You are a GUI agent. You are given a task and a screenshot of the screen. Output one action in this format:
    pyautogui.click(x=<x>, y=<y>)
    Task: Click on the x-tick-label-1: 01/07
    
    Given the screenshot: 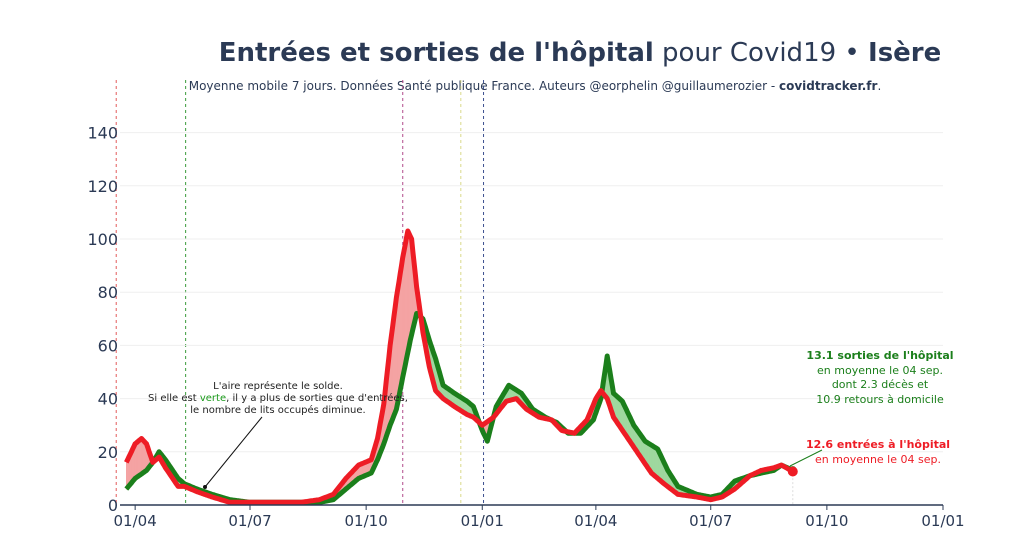 What is the action you would take?
    pyautogui.click(x=249, y=521)
    